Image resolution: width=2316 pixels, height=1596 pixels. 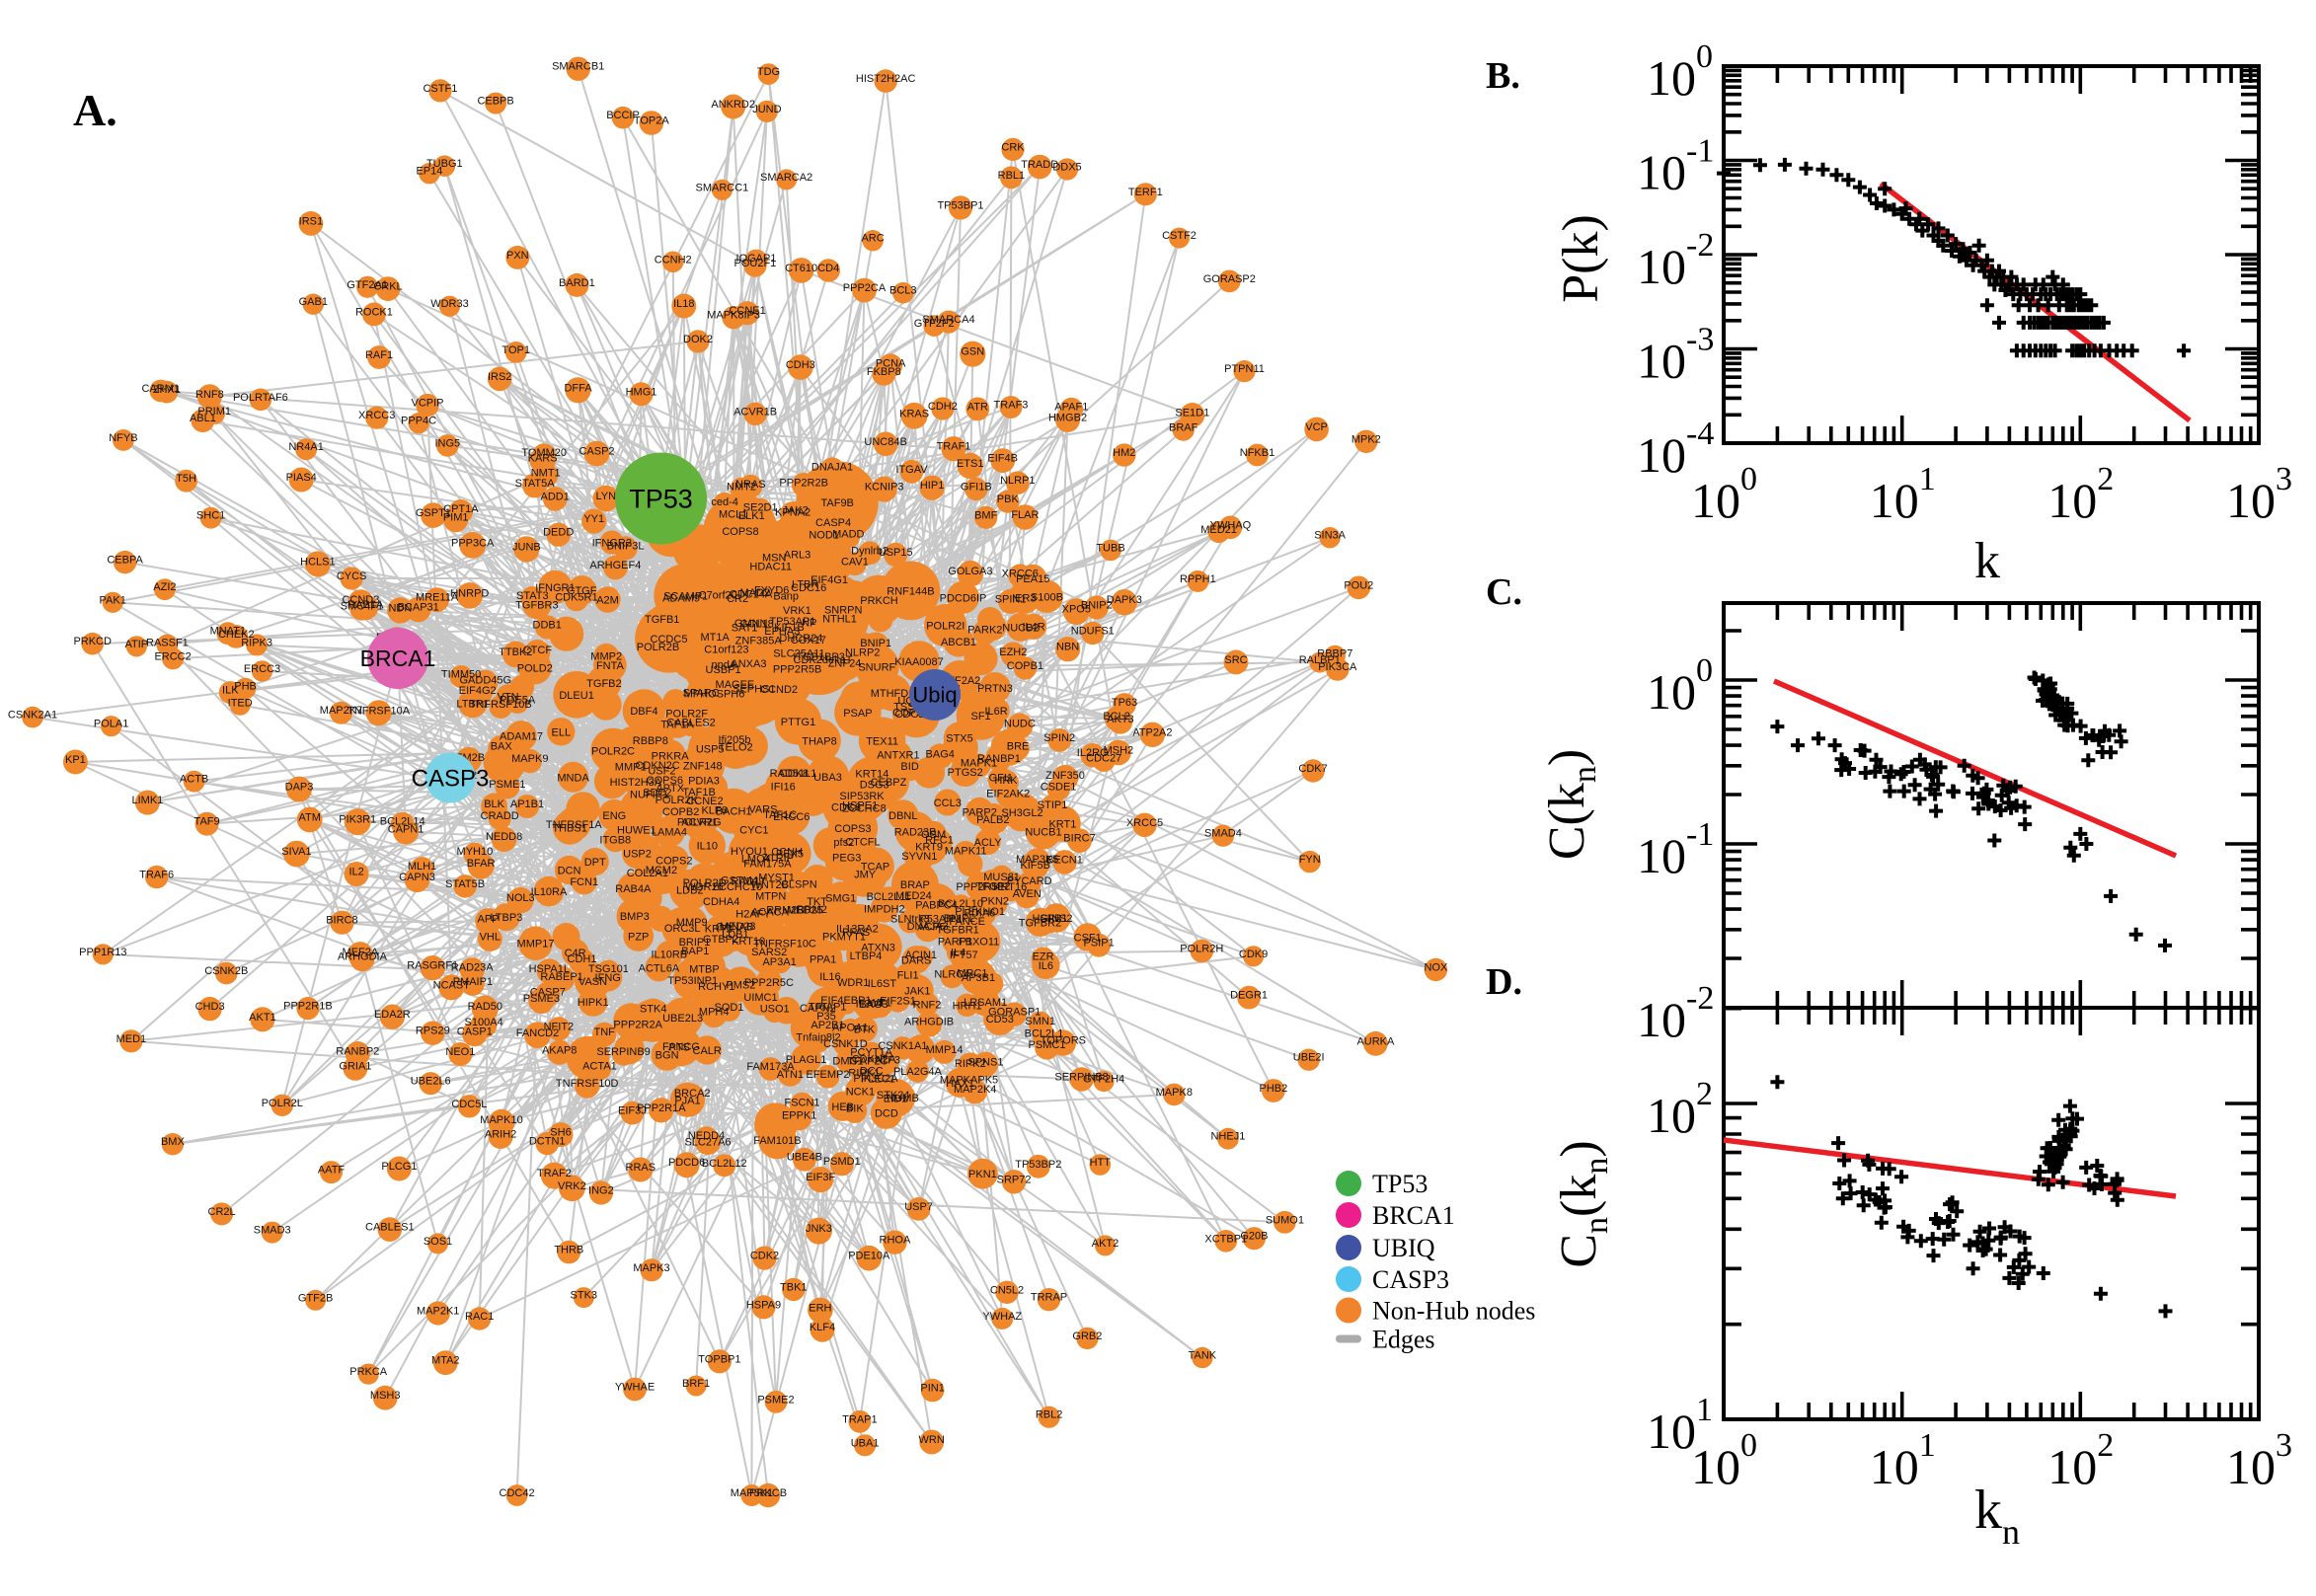 I want to click on svg-text: CCL3, so click(x=948, y=803).